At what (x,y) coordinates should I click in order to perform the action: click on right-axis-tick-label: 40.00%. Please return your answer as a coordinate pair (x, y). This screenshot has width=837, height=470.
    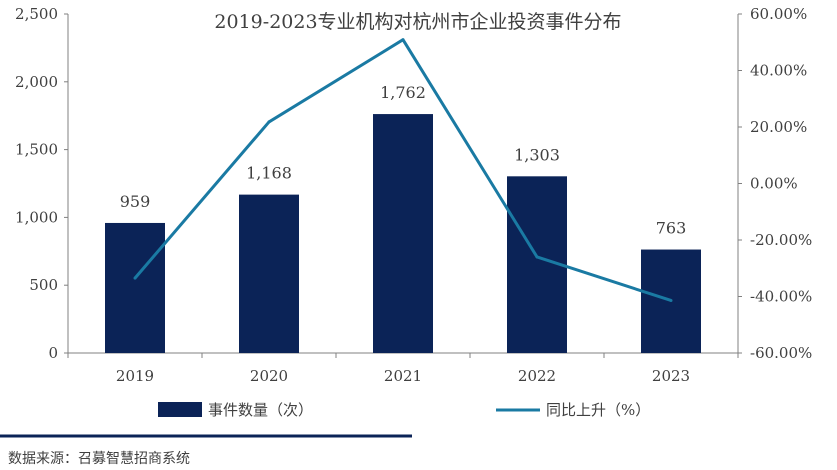
    Looking at the image, I should click on (778, 71).